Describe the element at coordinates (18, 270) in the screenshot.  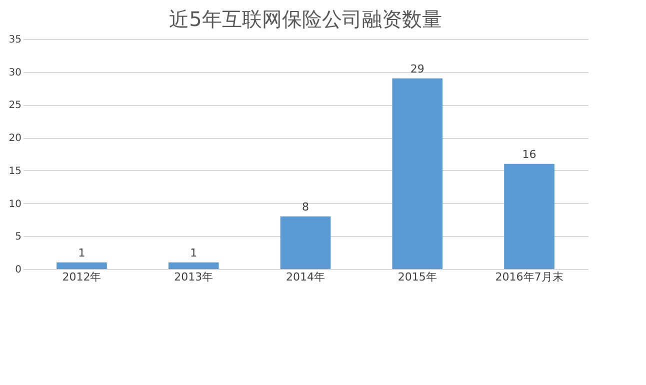
I see `y-tick-label: 0` at that location.